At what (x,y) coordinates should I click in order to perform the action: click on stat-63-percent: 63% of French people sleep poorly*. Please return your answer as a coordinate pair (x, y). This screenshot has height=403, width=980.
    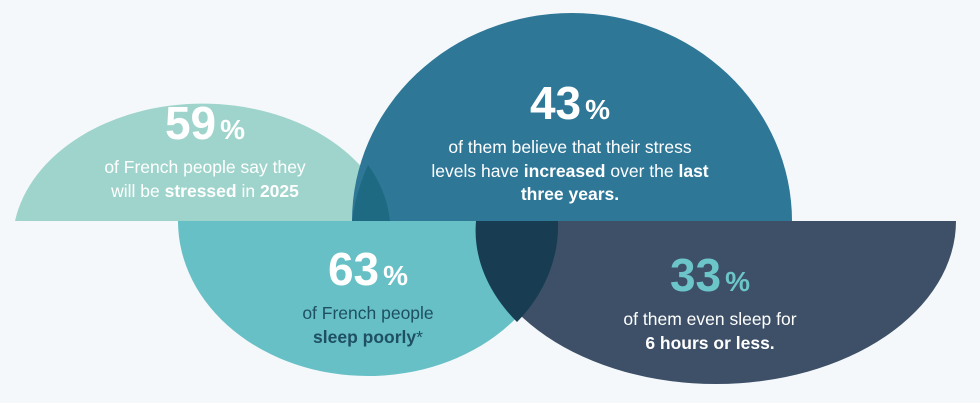
    Looking at the image, I should click on (368, 297).